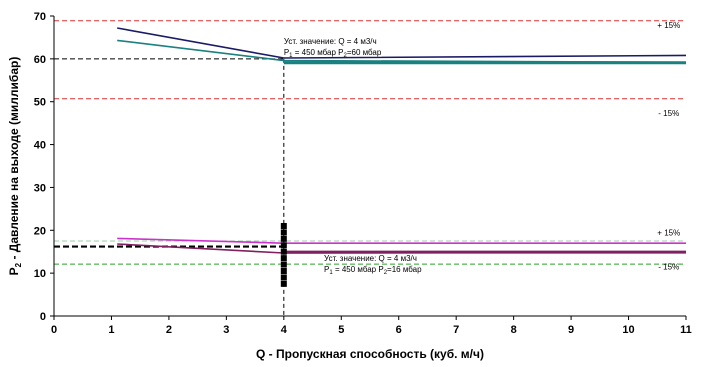  Describe the element at coordinates (628, 330) in the screenshot. I see `x-tick-label-10: 10` at that location.